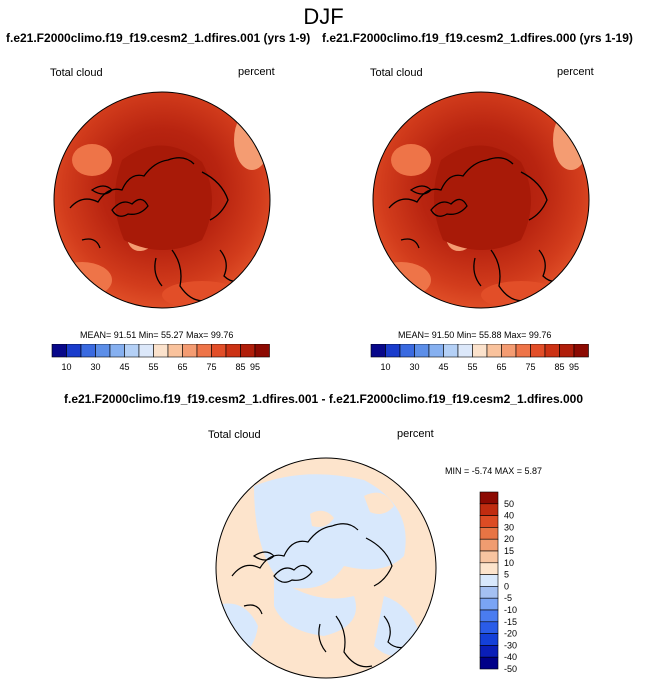 Image resolution: width=647 pixels, height=683 pixels. I want to click on right-colorbar-tick-label: 10, so click(385, 367).